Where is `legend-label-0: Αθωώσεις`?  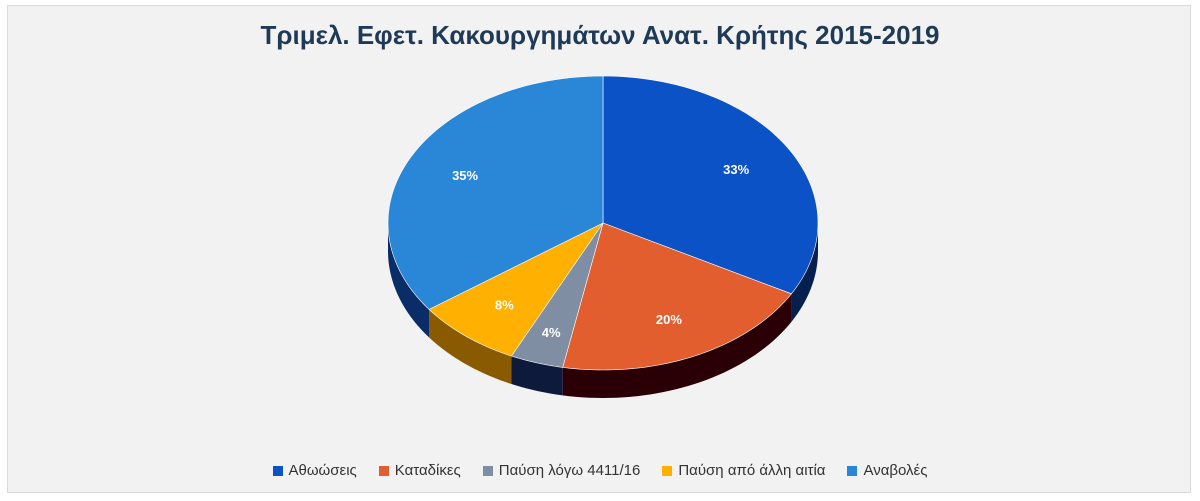 legend-label-0: Αθωώσεις is located at coordinates (322, 470).